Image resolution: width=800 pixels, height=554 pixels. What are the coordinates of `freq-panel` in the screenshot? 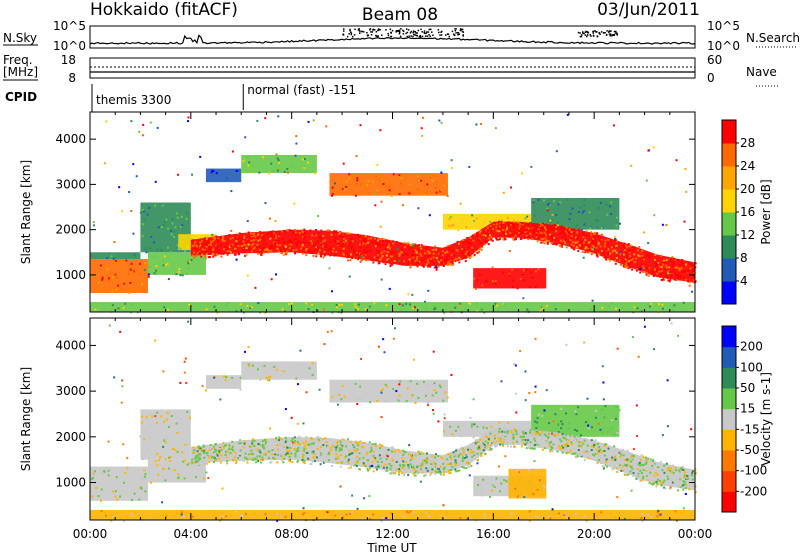 It's located at (392, 68).